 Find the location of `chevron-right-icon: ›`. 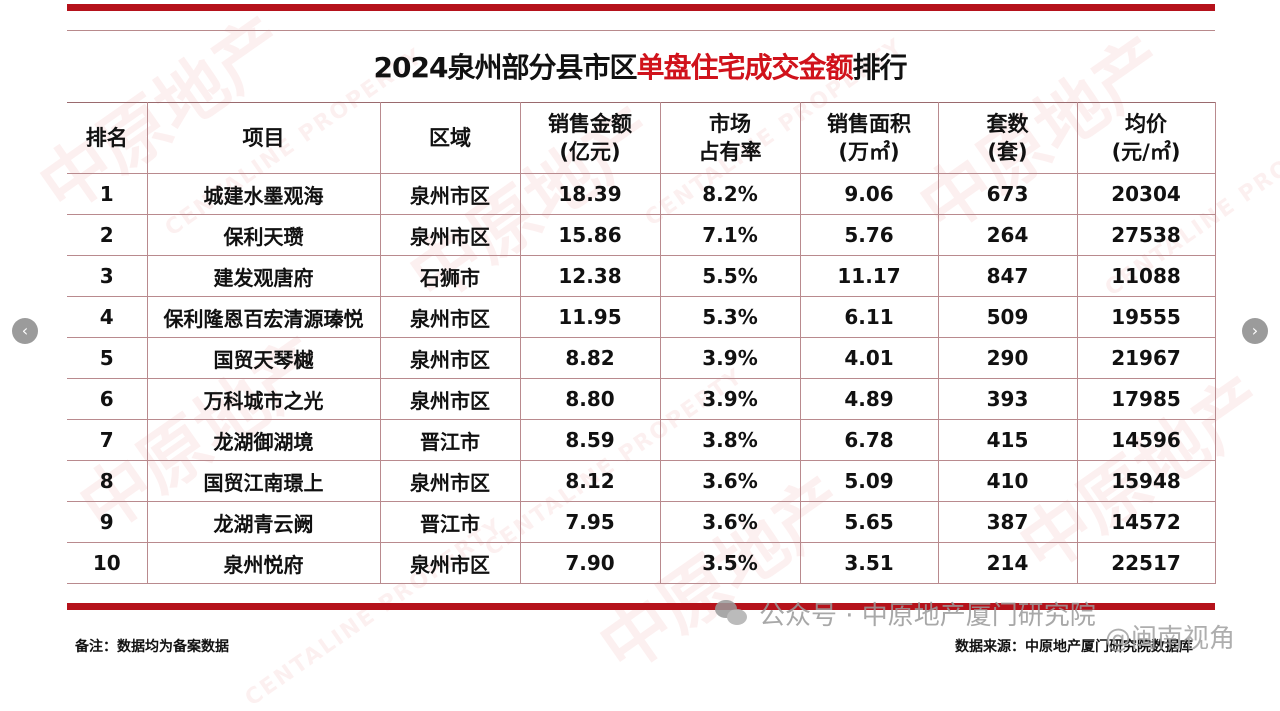

chevron-right-icon: › is located at coordinates (1255, 330).